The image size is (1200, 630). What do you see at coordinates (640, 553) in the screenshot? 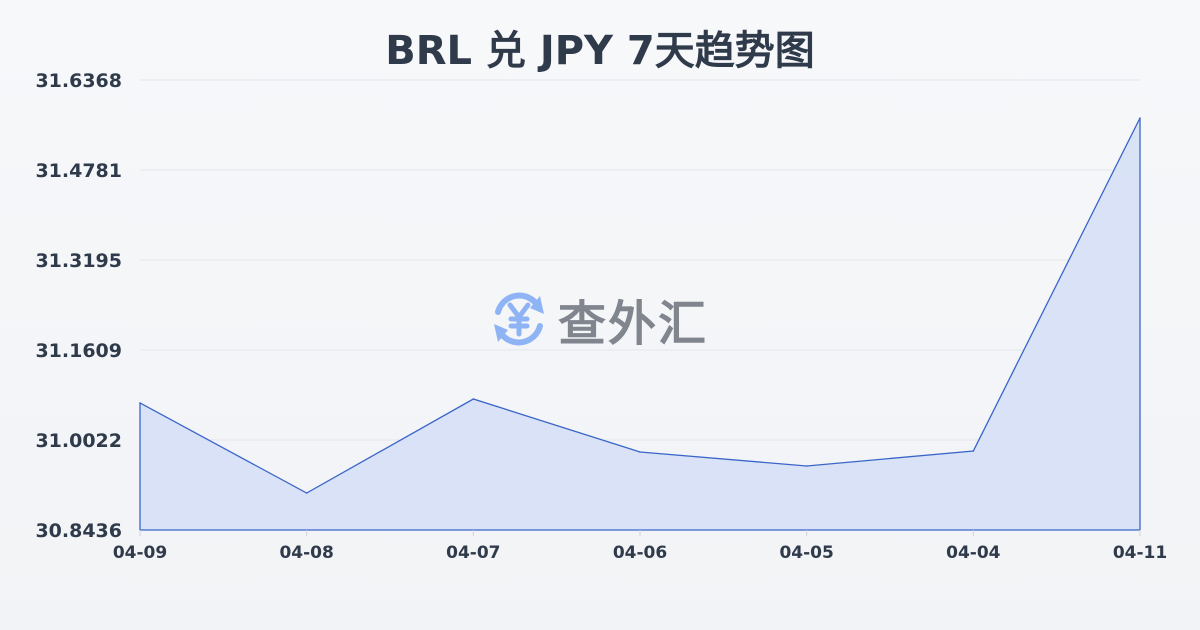
I see `x-tick-label: 04-06` at bounding box center [640, 553].